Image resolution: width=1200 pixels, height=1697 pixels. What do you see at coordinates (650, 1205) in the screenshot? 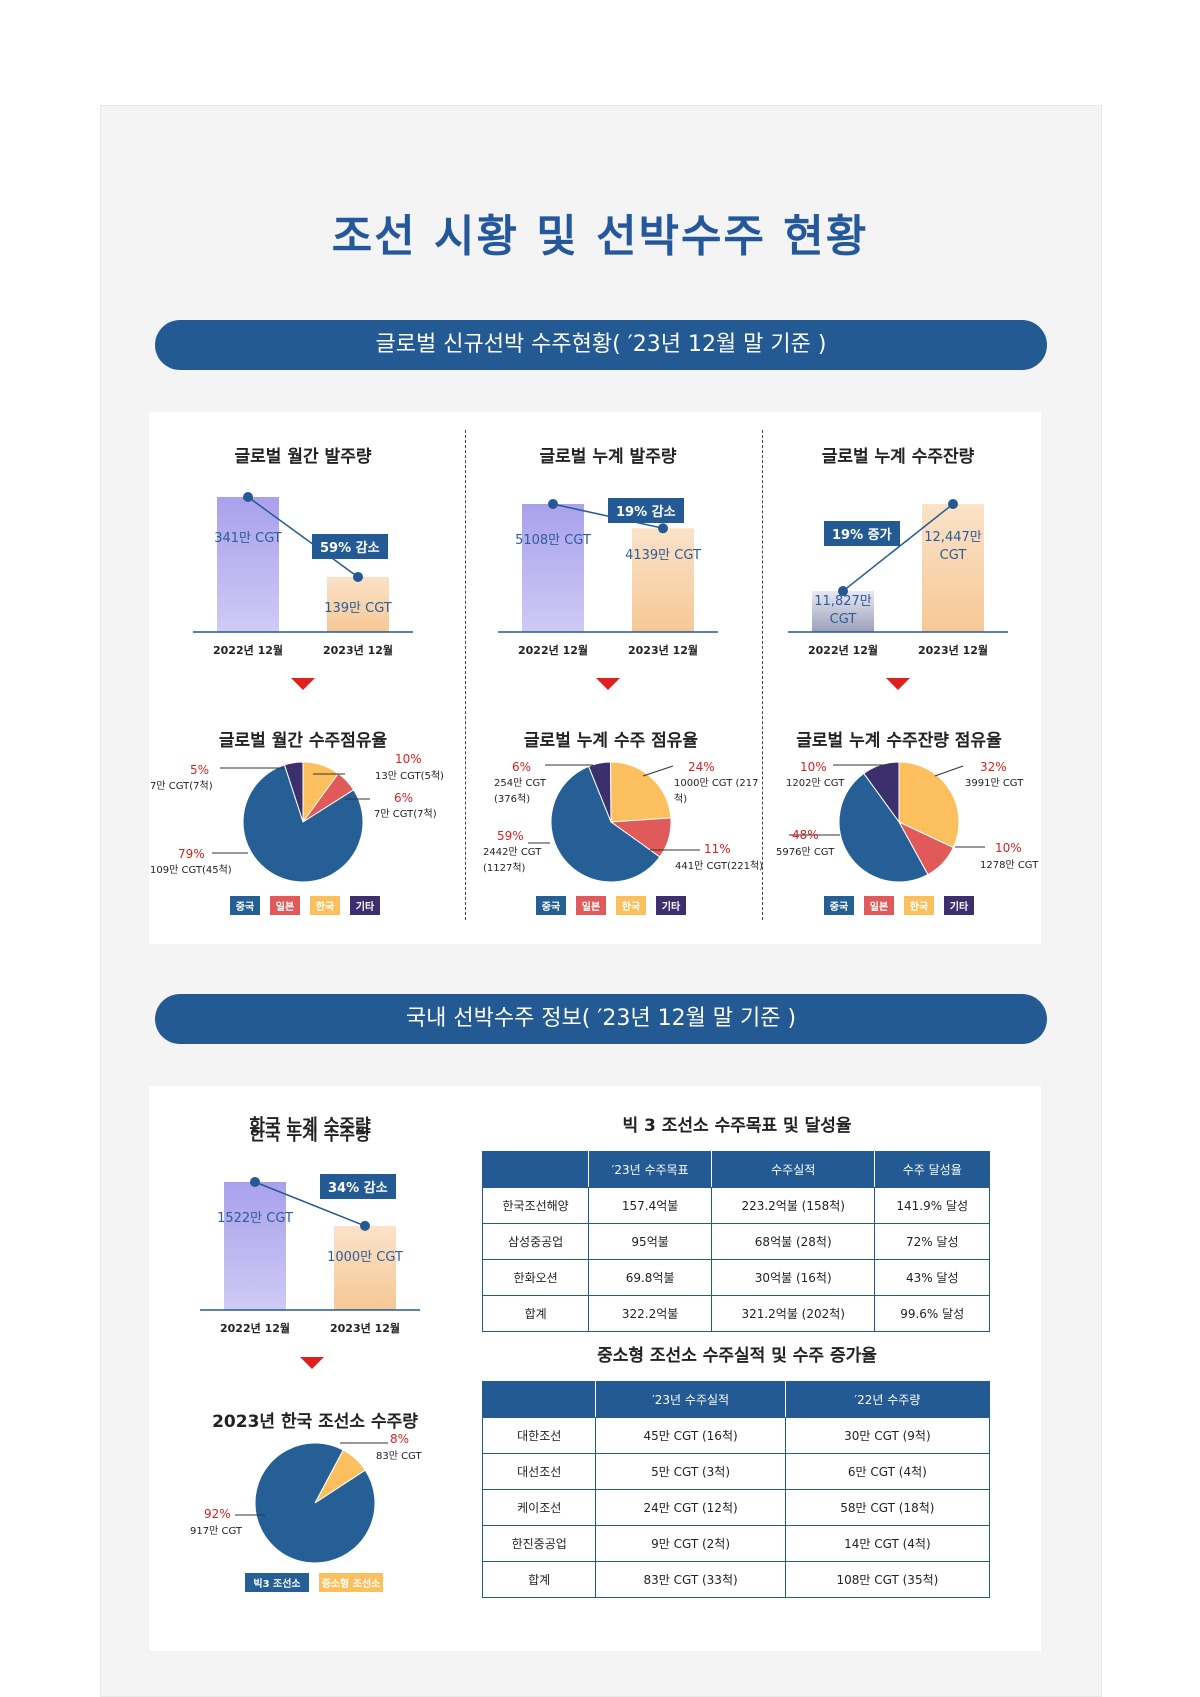
I see `table-cell: 157.4억불` at bounding box center [650, 1205].